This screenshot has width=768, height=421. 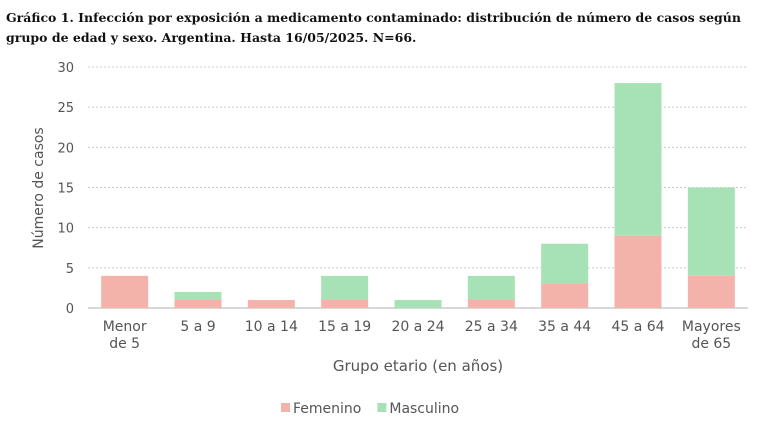 What do you see at coordinates (65, 229) in the screenshot?
I see `y-tick-label: 10` at bounding box center [65, 229].